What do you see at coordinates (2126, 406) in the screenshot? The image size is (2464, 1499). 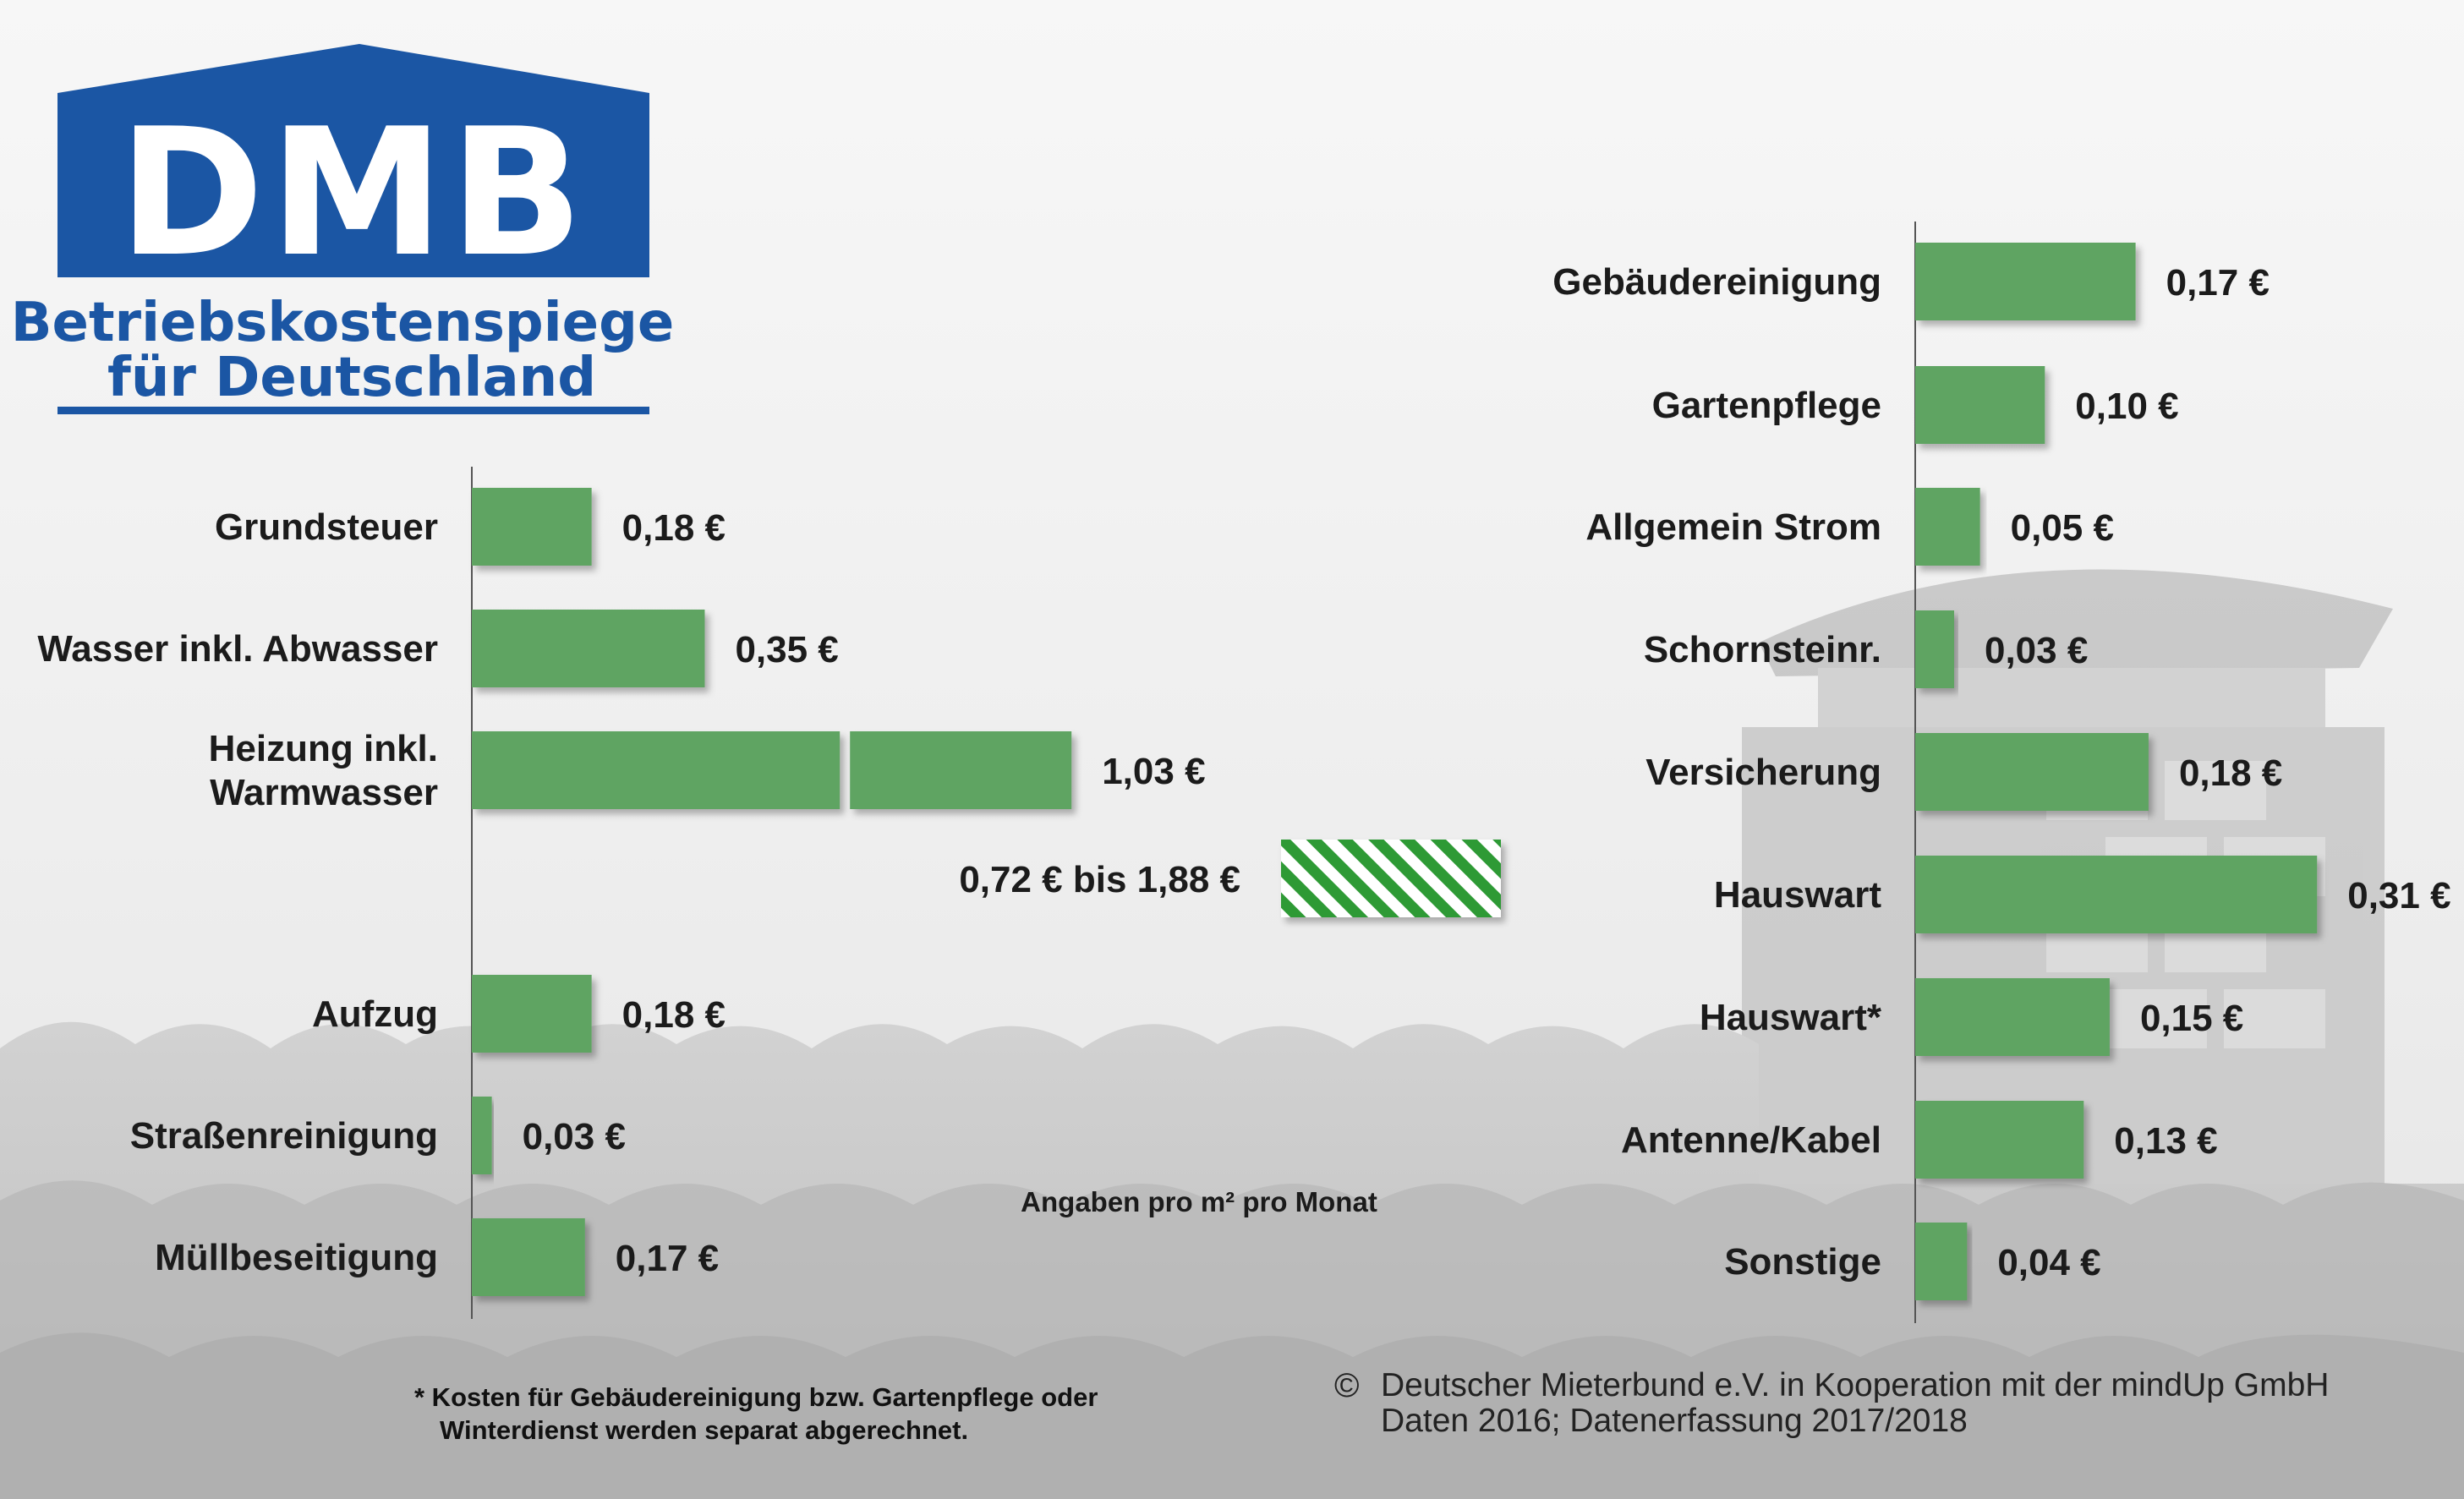 I see `right-value-label: 0,10 €` at bounding box center [2126, 406].